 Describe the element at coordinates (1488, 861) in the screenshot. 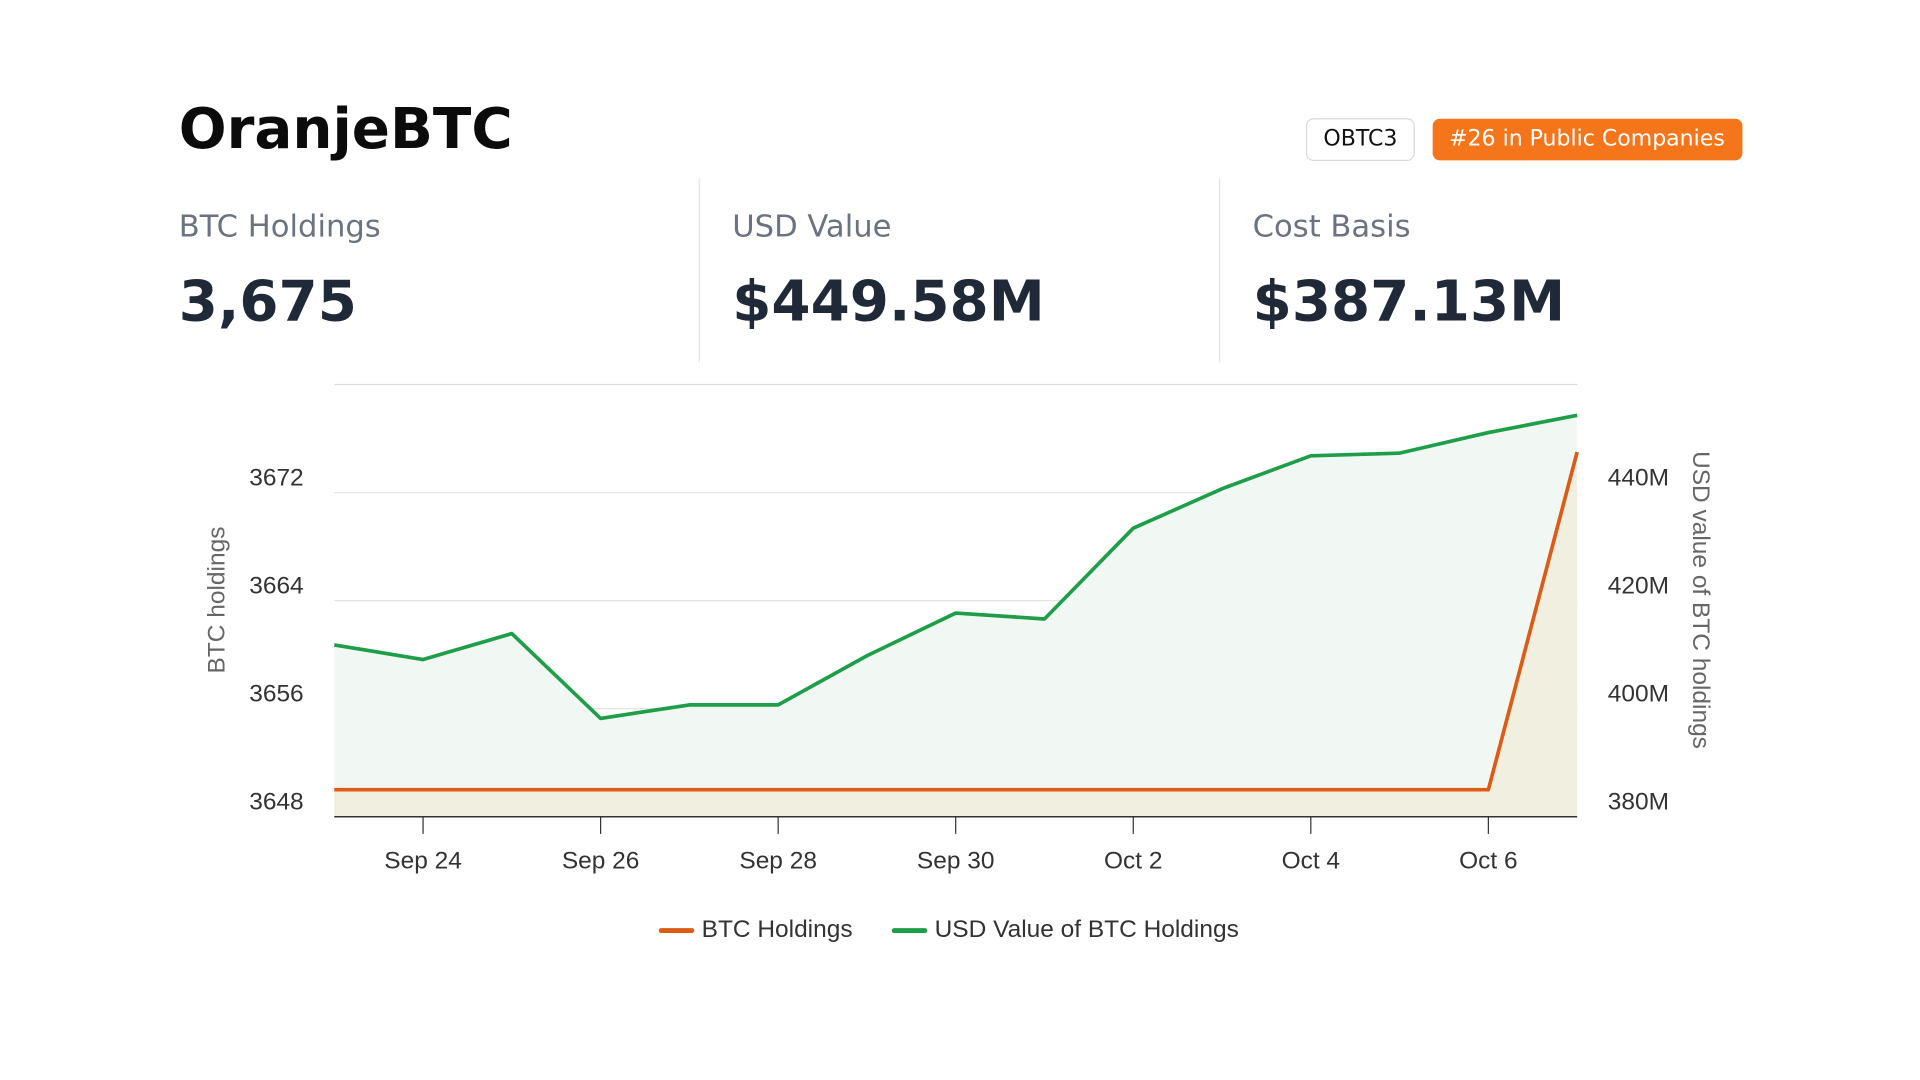

I see `x-tick-label: Oct 6` at that location.